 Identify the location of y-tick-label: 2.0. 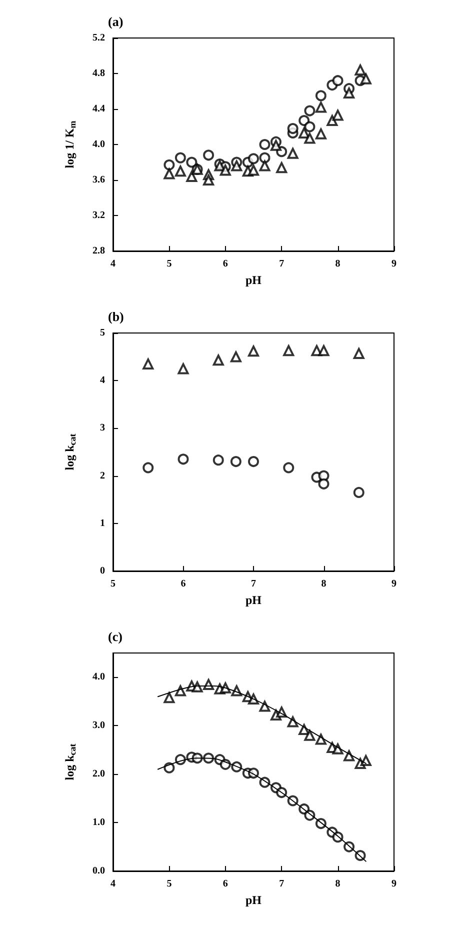
(98, 774).